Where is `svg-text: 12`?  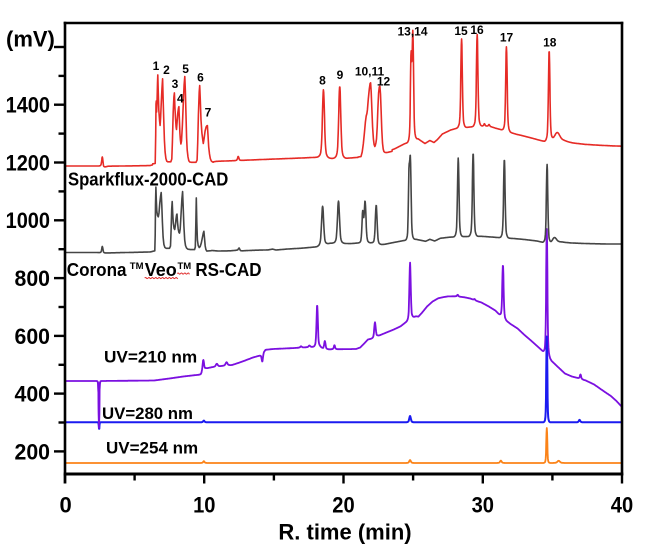
svg-text: 12 is located at coordinates (384, 82).